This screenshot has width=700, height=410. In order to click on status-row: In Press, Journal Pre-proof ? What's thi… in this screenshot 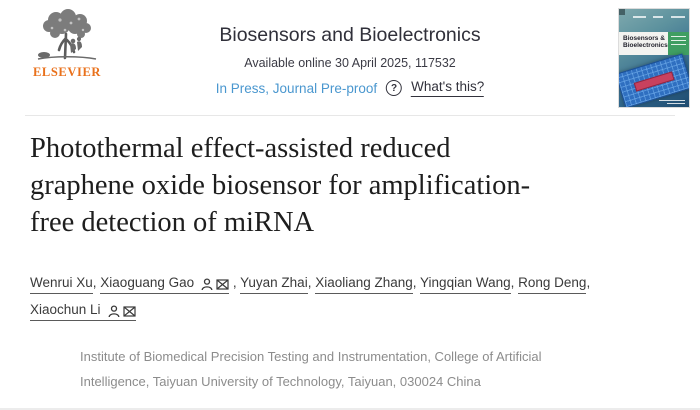, I will do `click(350, 88)`.